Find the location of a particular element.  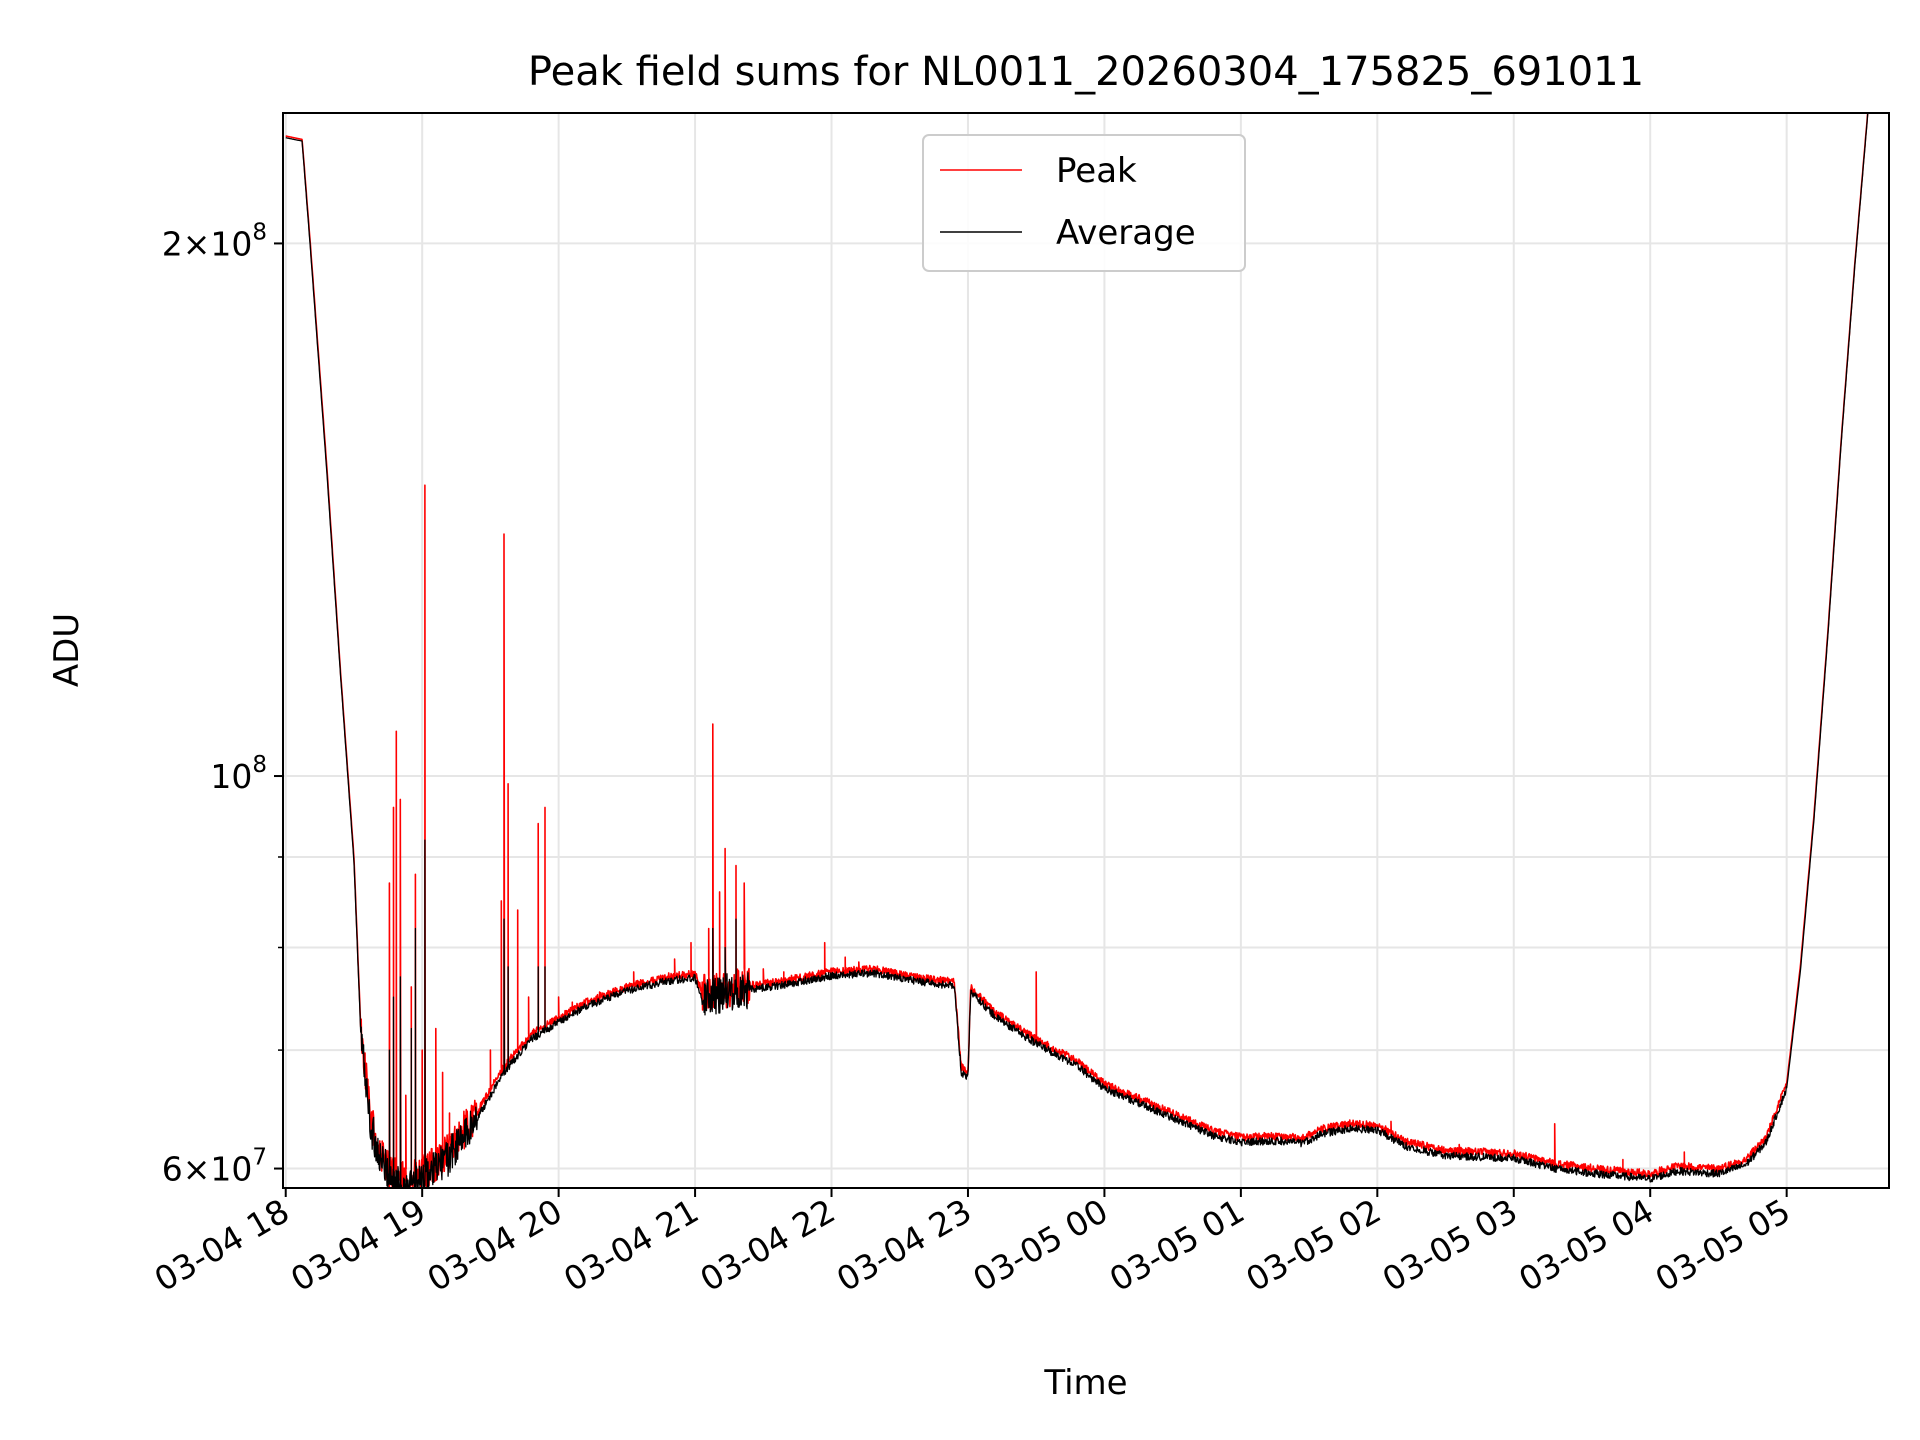

legend: Peak Average is located at coordinates (1084, 203).